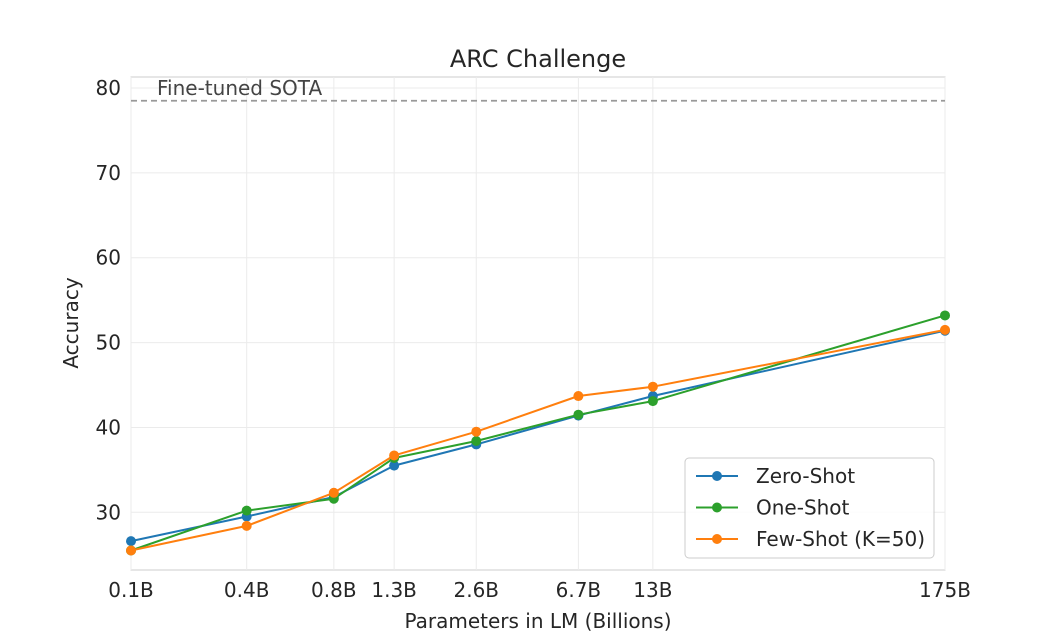 Image resolution: width=1050 pixels, height=640 pixels. What do you see at coordinates (805, 476) in the screenshot?
I see `legend-label: Zero-Shot` at bounding box center [805, 476].